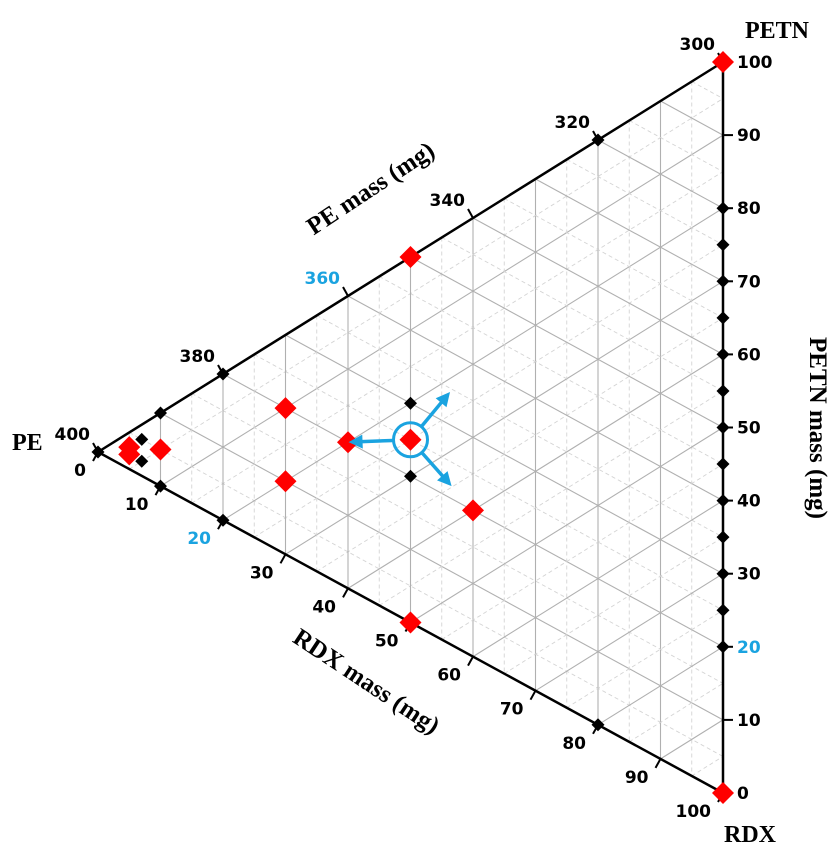 The image size is (835, 851). I want to click on vertex-label-petn: PETN, so click(777, 31).